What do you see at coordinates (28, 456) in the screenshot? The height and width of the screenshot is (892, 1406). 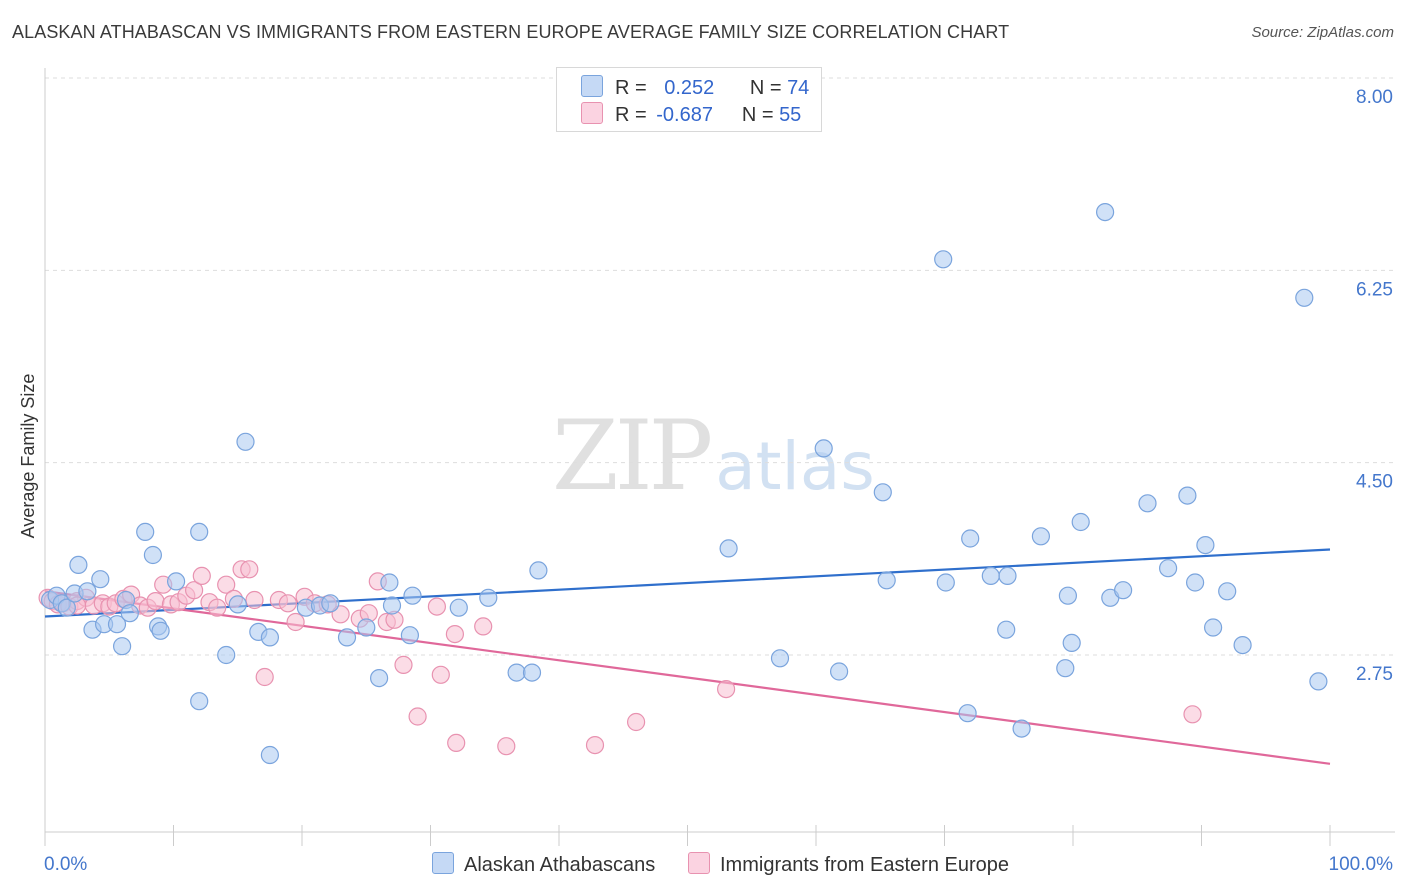 I see `y-axis-title: Average Family Size` at bounding box center [28, 456].